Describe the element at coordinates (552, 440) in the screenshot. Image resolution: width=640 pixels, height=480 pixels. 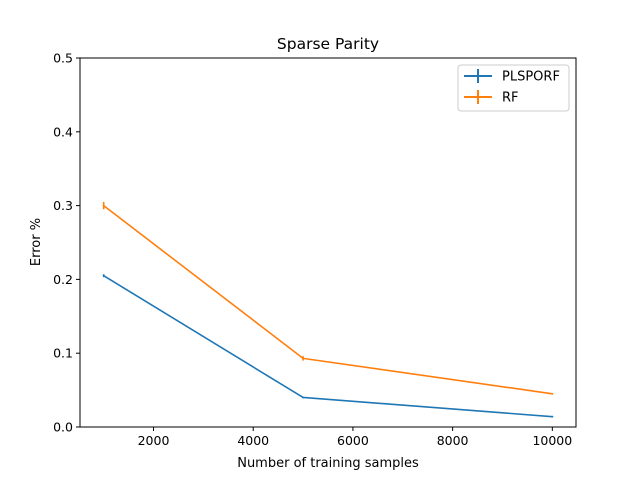
I see `x-tick-label: 10000` at that location.